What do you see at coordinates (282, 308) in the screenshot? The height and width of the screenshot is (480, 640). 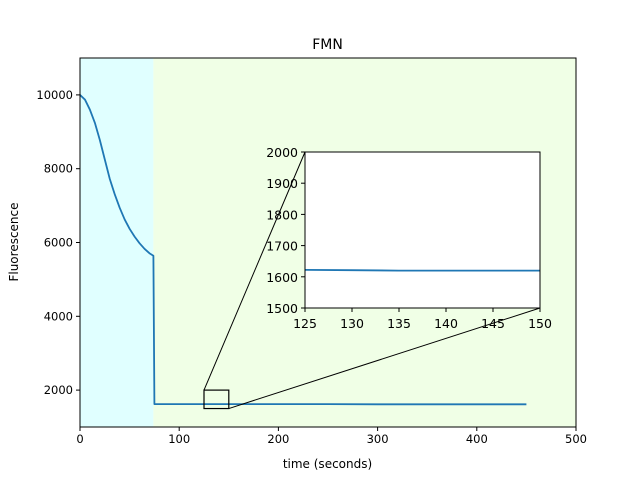 I see `inset-y-tick-label: 1500` at bounding box center [282, 308].